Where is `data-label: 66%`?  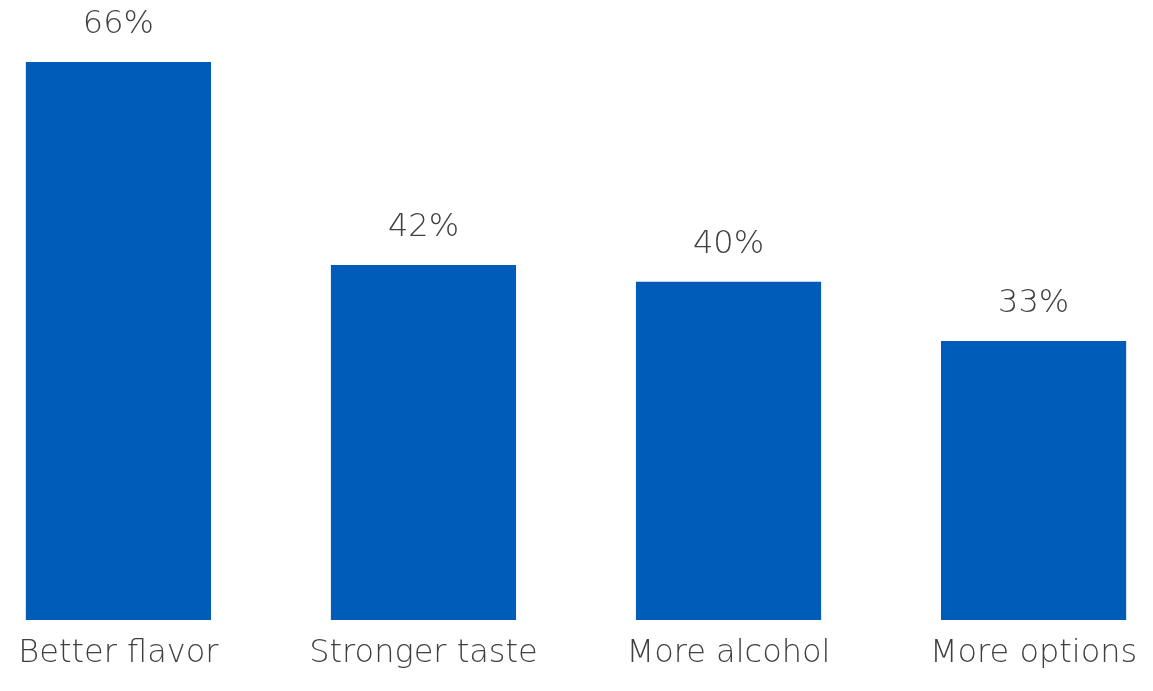
data-label: 66% is located at coordinates (118, 22).